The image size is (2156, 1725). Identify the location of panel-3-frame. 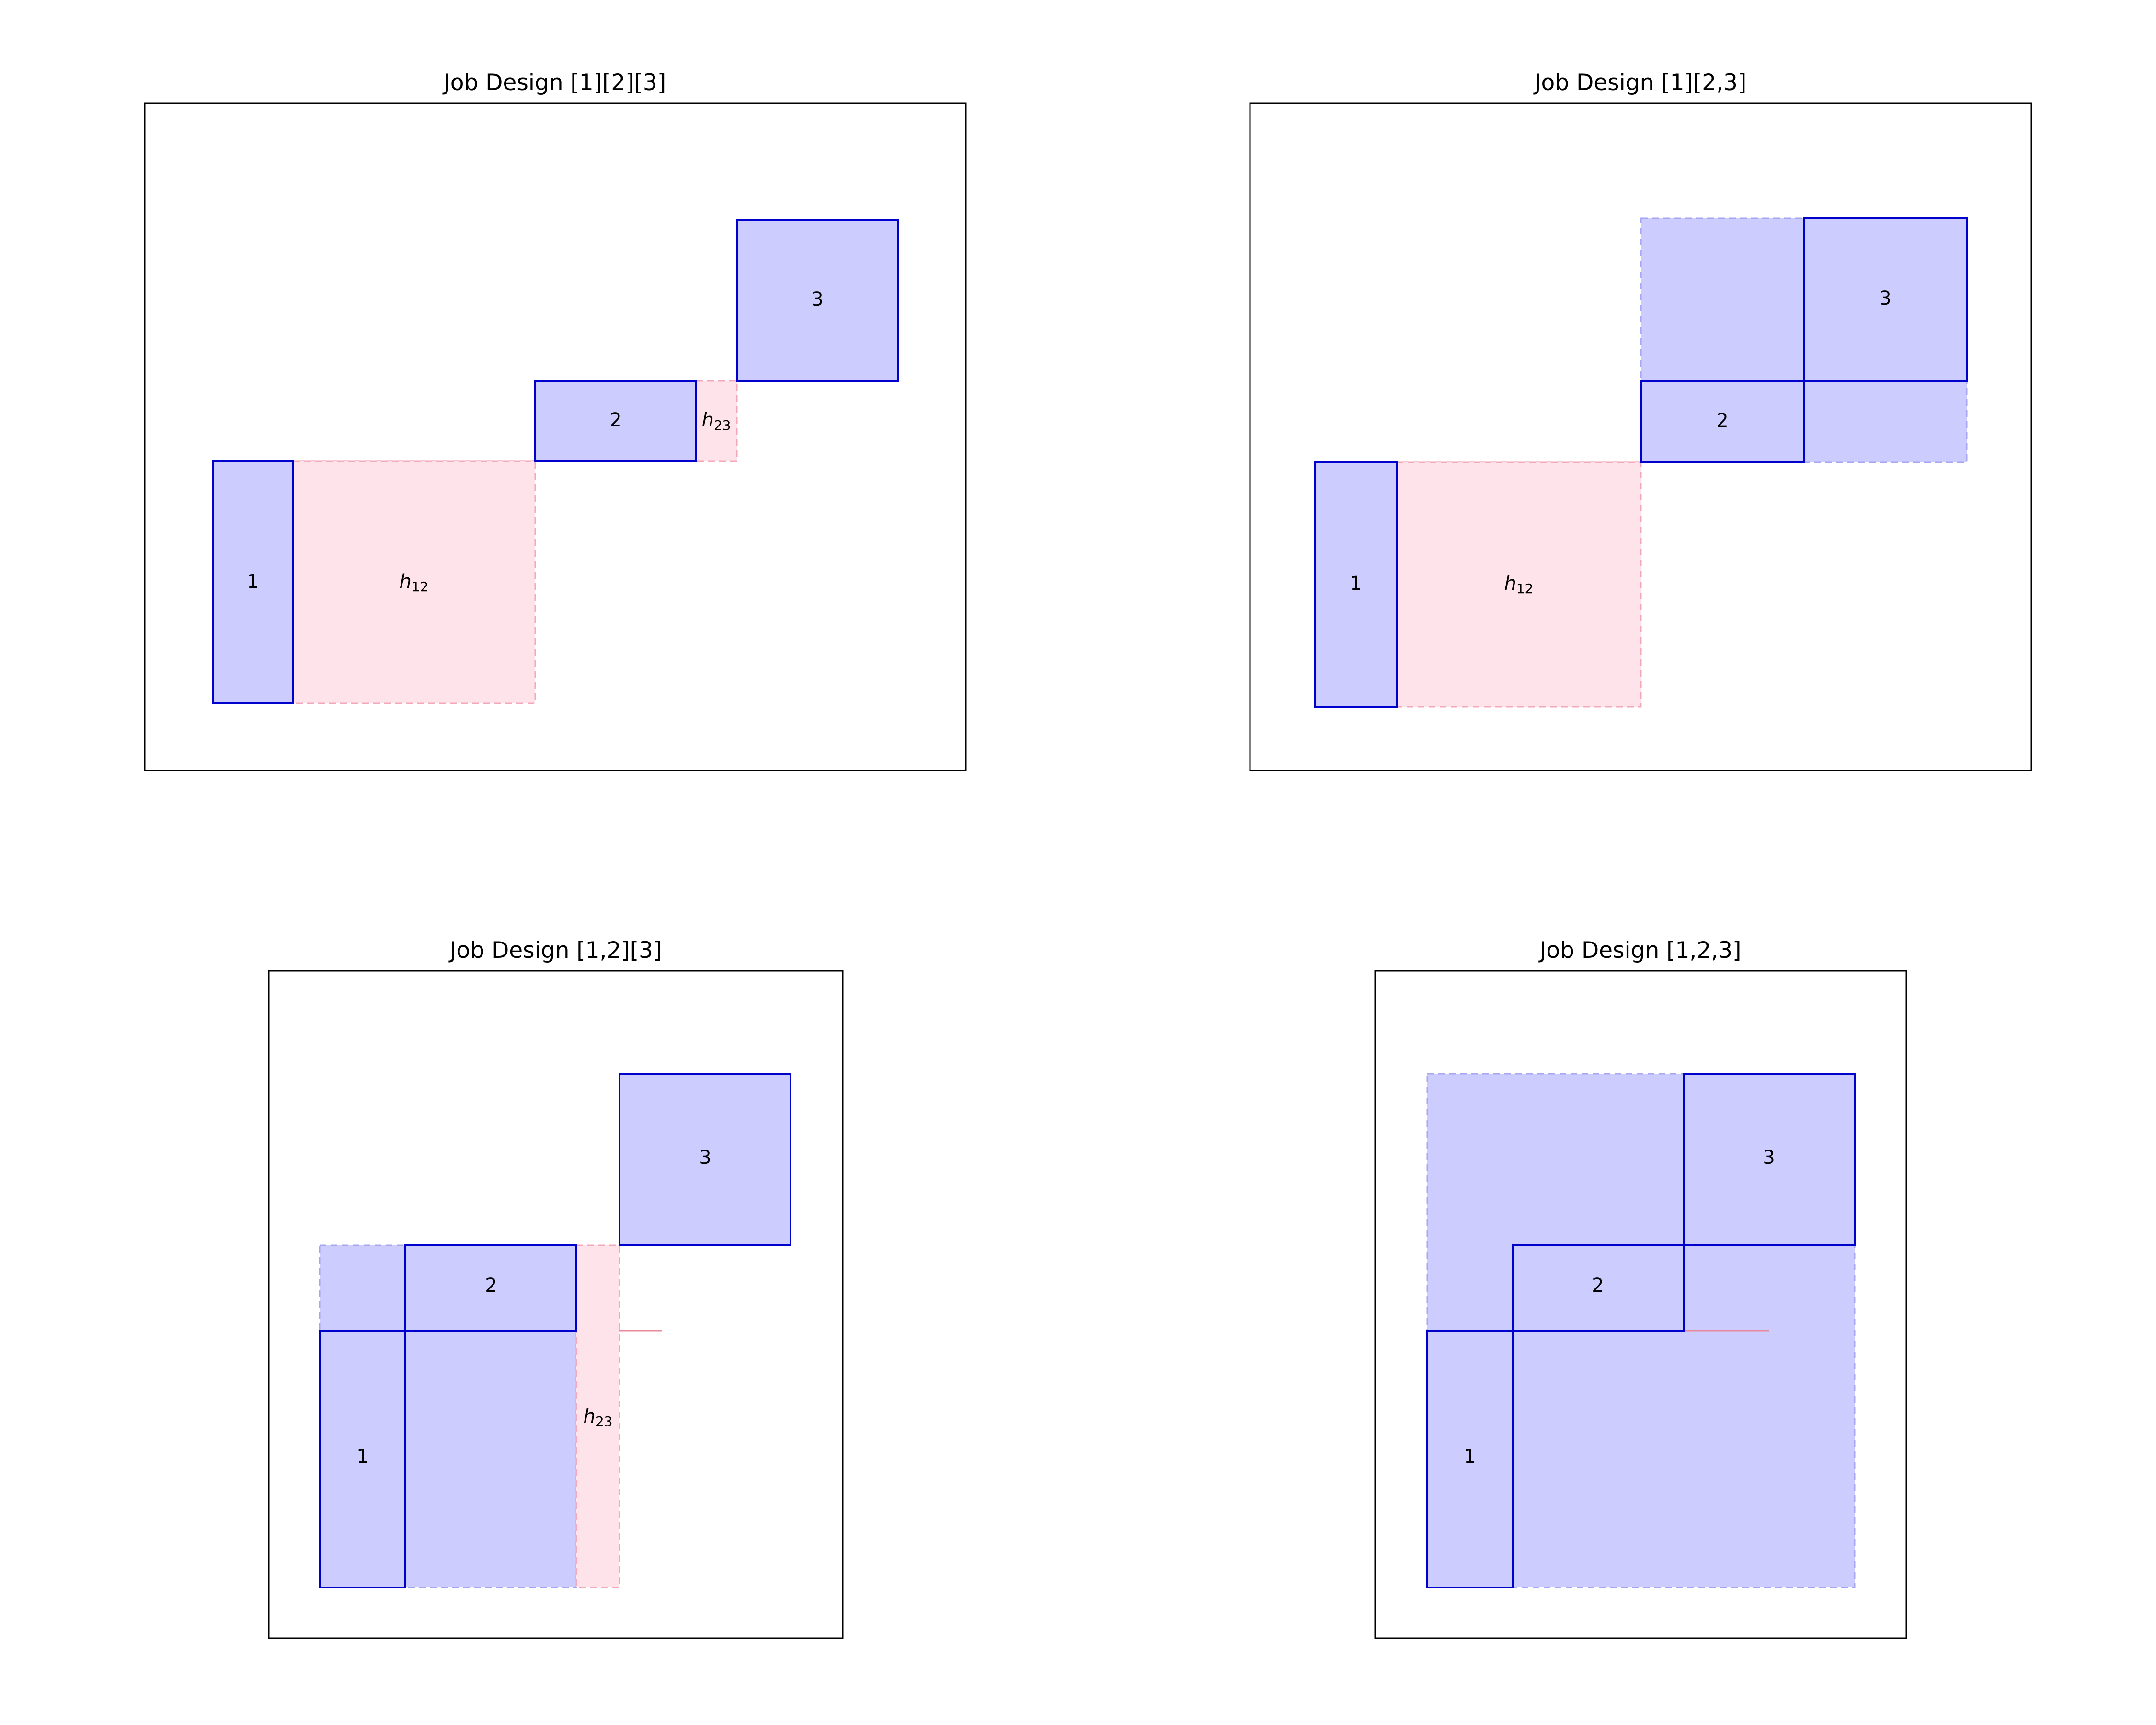
(556, 1304).